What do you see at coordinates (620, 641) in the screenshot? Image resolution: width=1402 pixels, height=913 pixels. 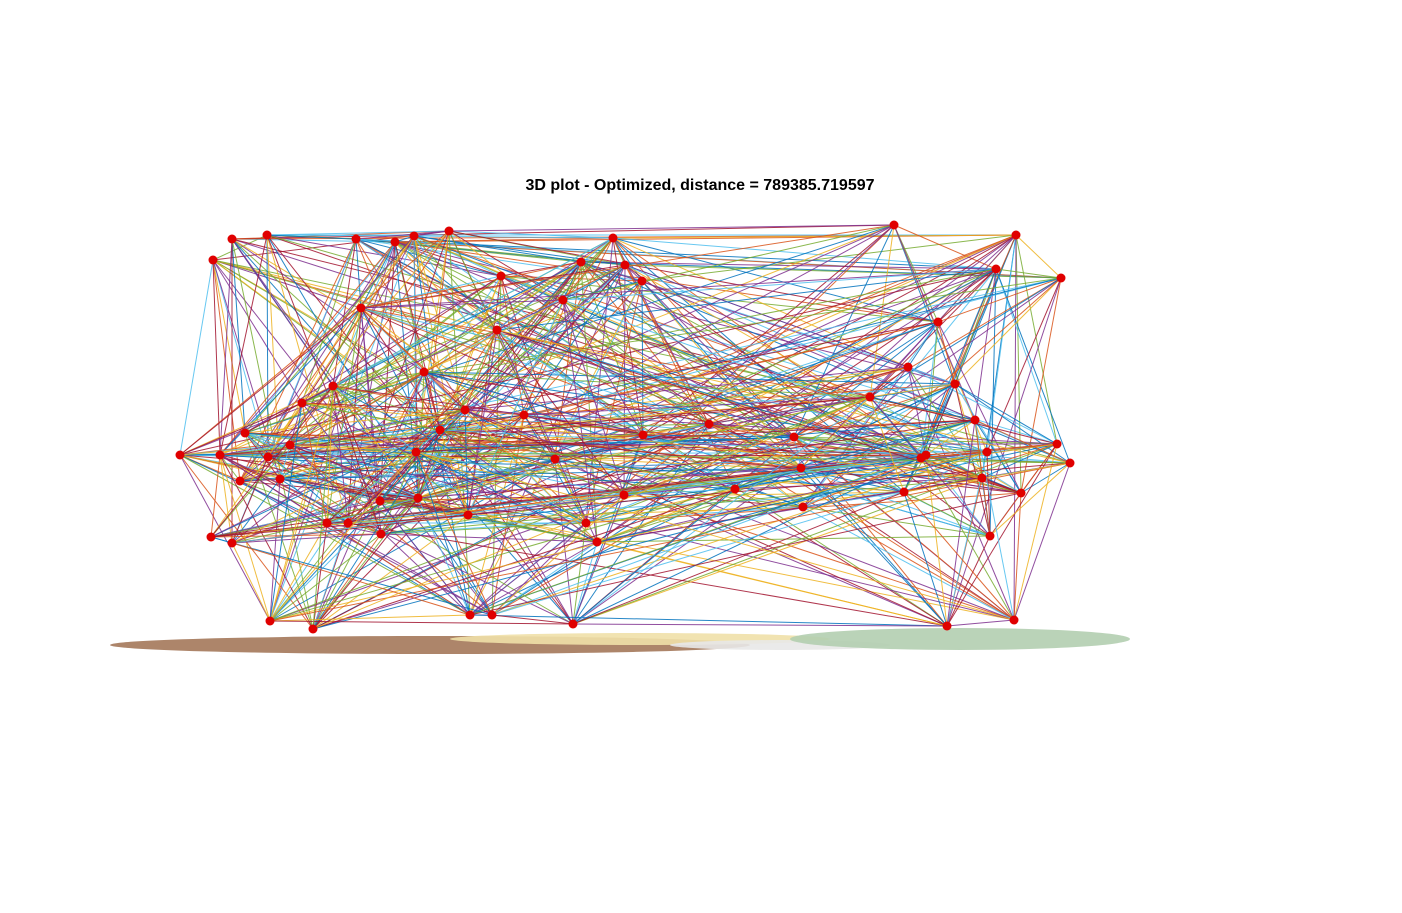 I see `ground-map-surface` at bounding box center [620, 641].